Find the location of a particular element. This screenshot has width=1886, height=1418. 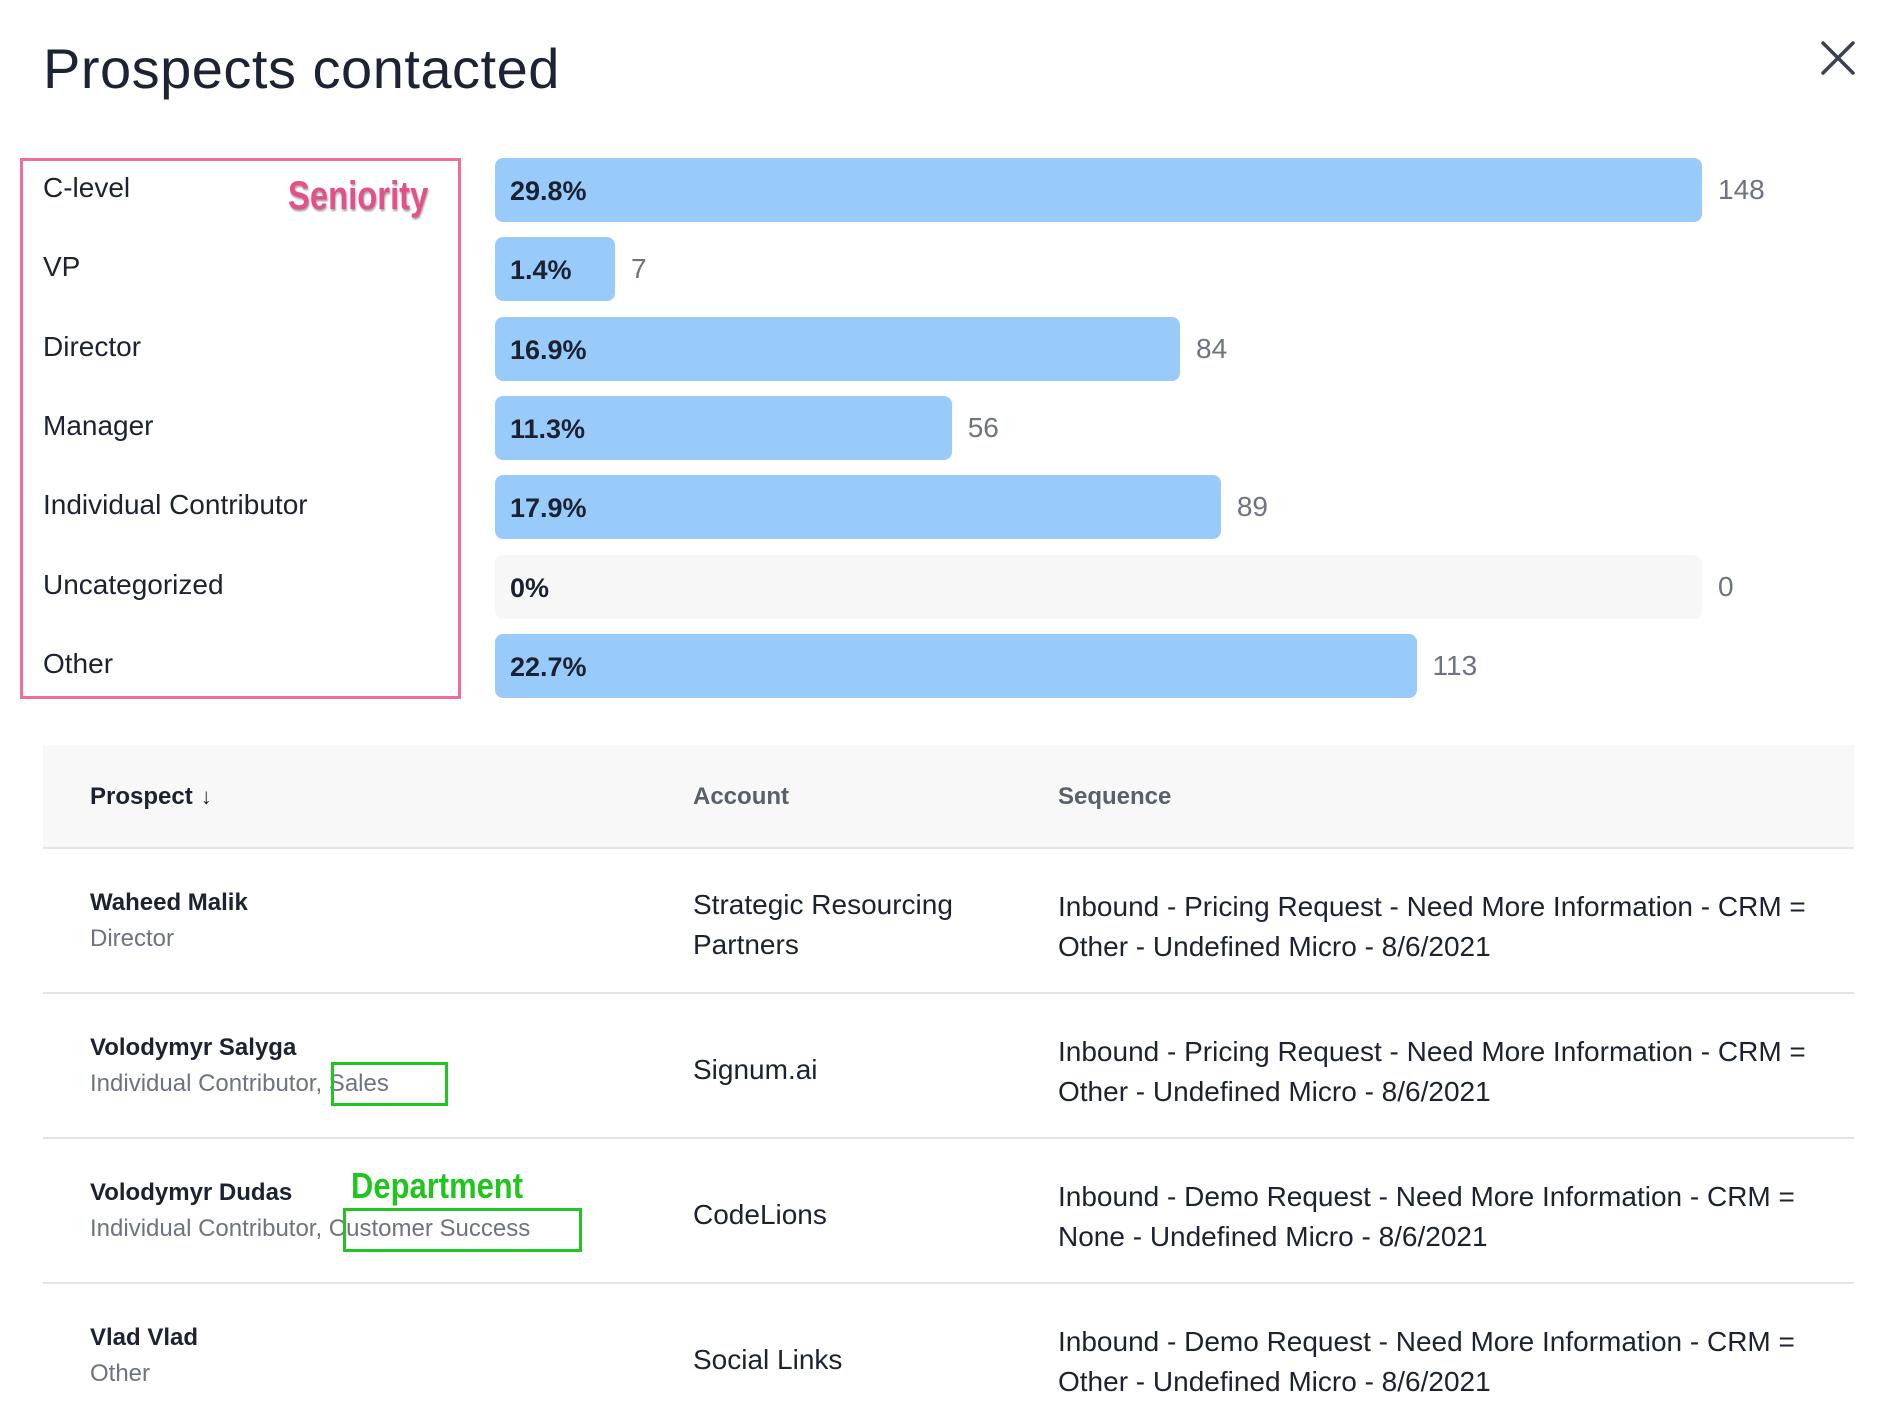

prospect-seniority: Director is located at coordinates (132, 938).